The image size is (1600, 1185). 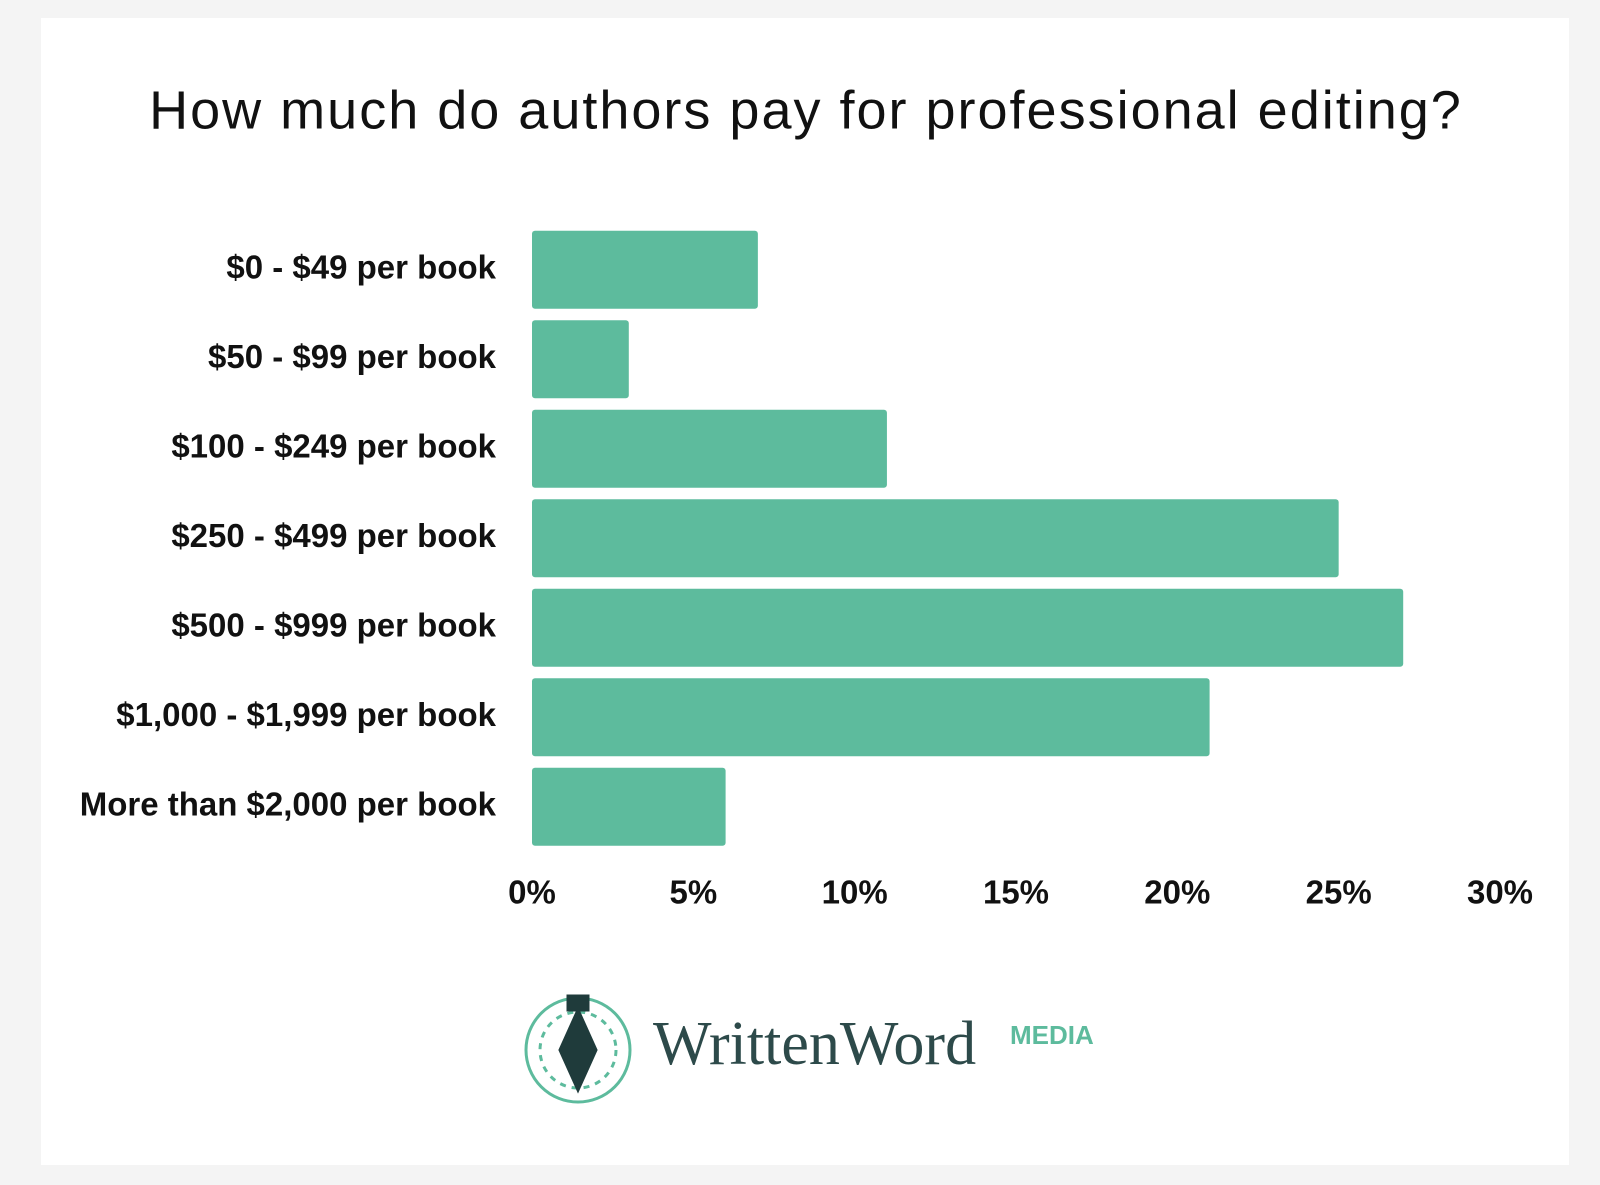 What do you see at coordinates (361, 266) in the screenshot?
I see `y-tick-label: $0 - $49 per book` at bounding box center [361, 266].